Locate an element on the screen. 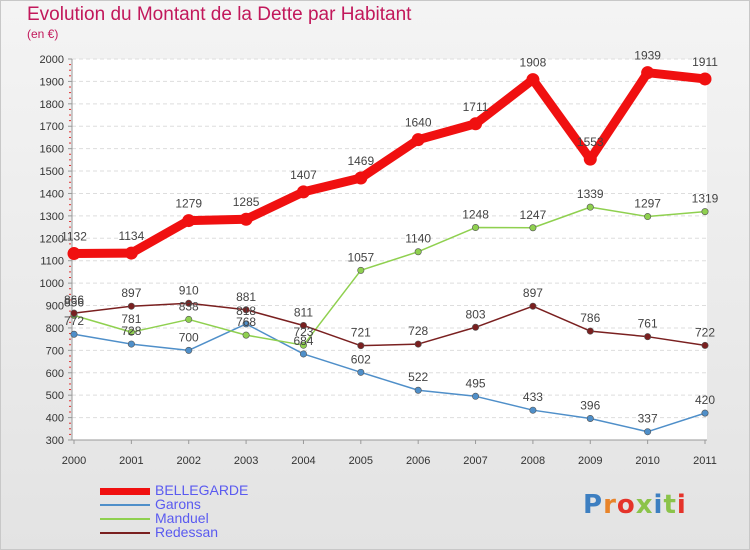 This screenshot has width=750, height=550. data-label: 1553 is located at coordinates (590, 142).